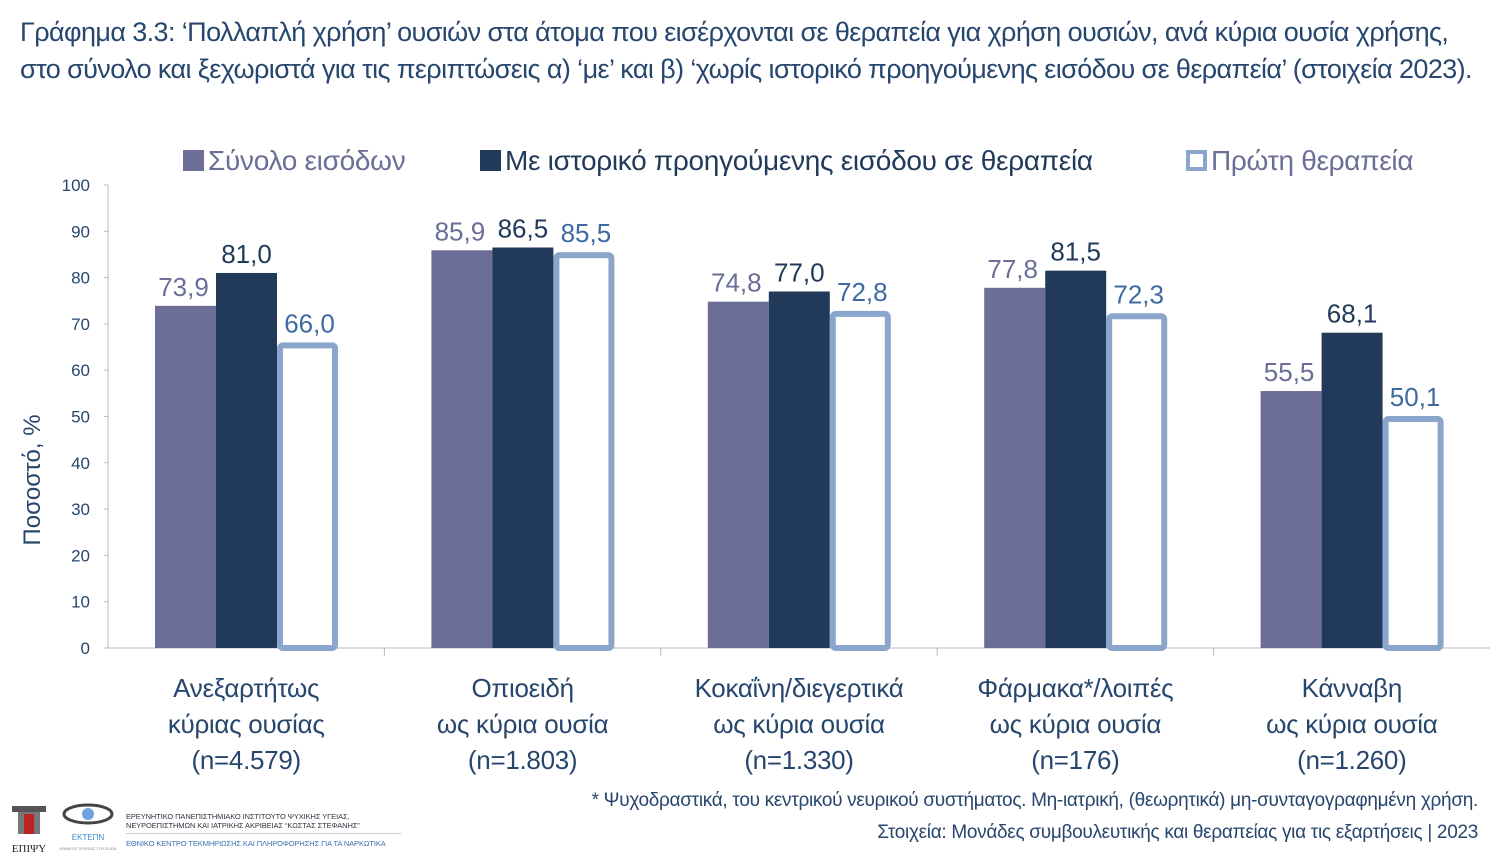  I want to click on y-tick-label: 10, so click(80, 602).